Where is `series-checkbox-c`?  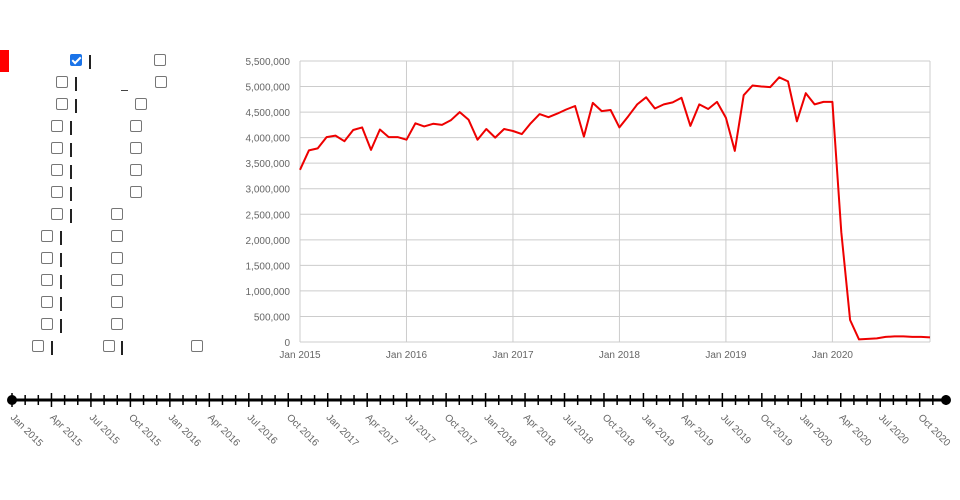
series-checkbox-c is located at coordinates (197, 346).